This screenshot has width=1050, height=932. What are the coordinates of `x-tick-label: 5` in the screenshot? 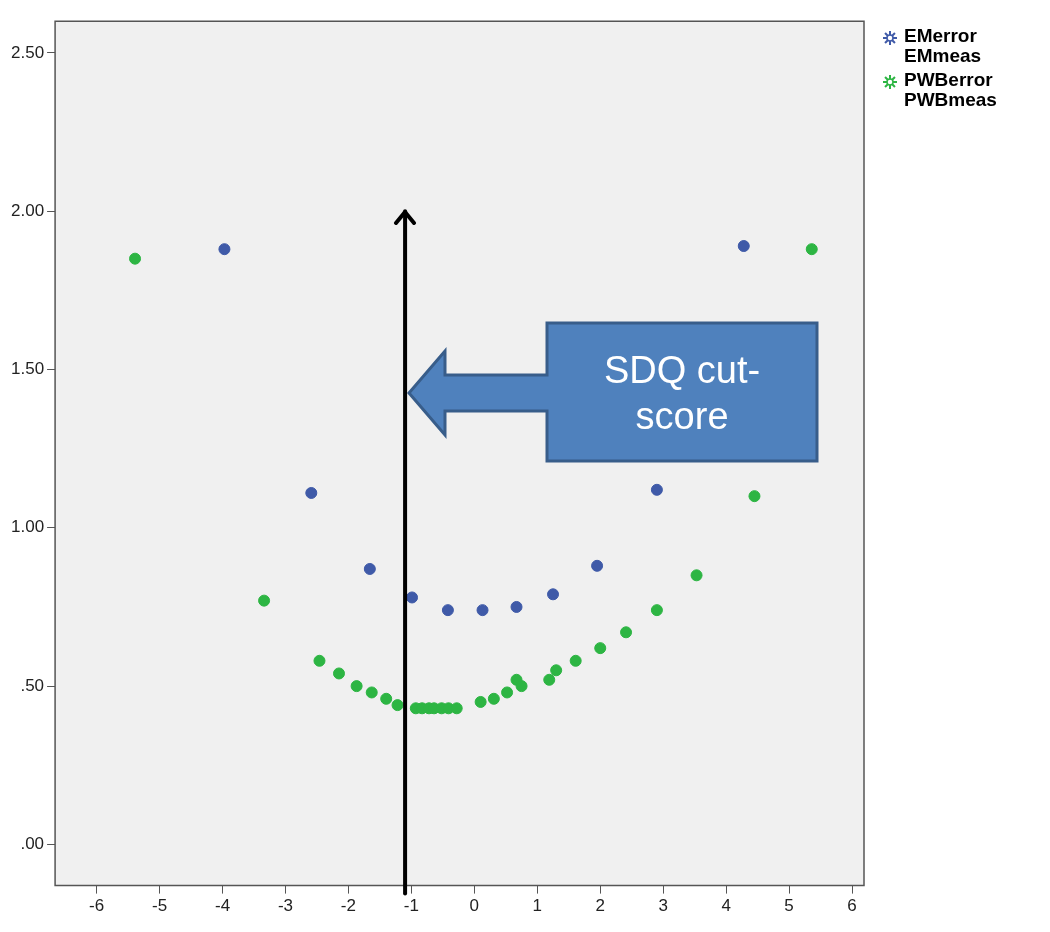 It's located at (789, 906).